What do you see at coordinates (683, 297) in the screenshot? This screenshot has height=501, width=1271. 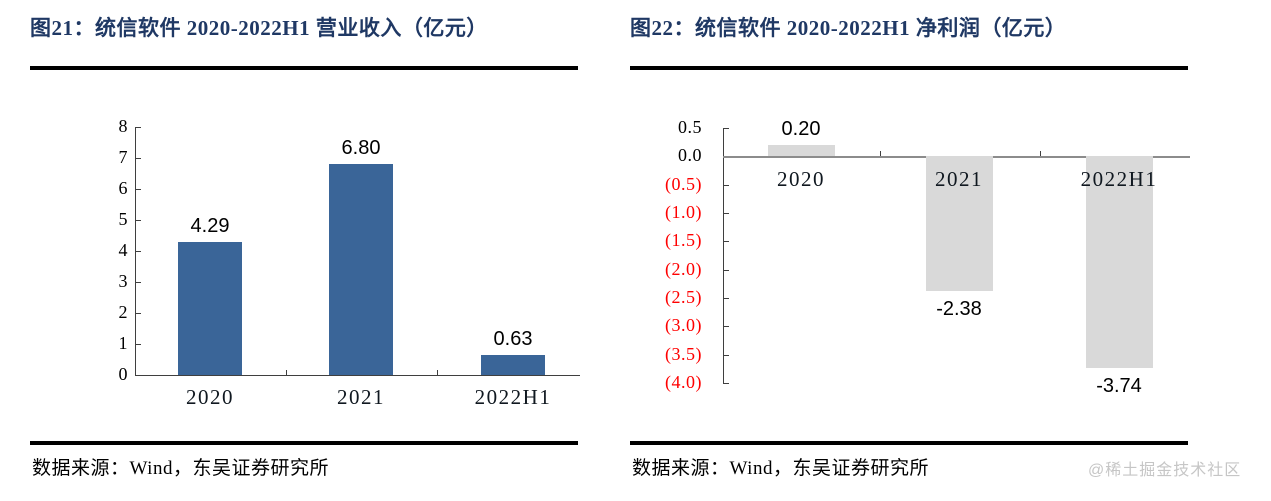 I see `y-tick-label: (2.5)` at bounding box center [683, 297].